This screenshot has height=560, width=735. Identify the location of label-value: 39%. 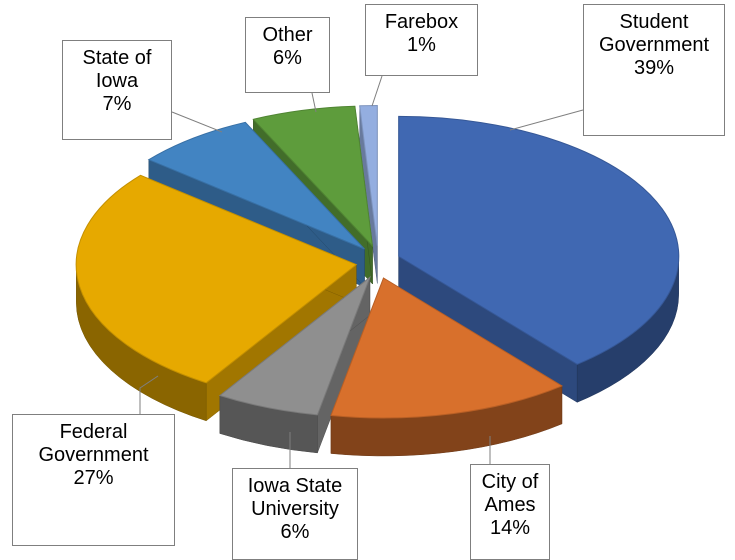
(654, 68).